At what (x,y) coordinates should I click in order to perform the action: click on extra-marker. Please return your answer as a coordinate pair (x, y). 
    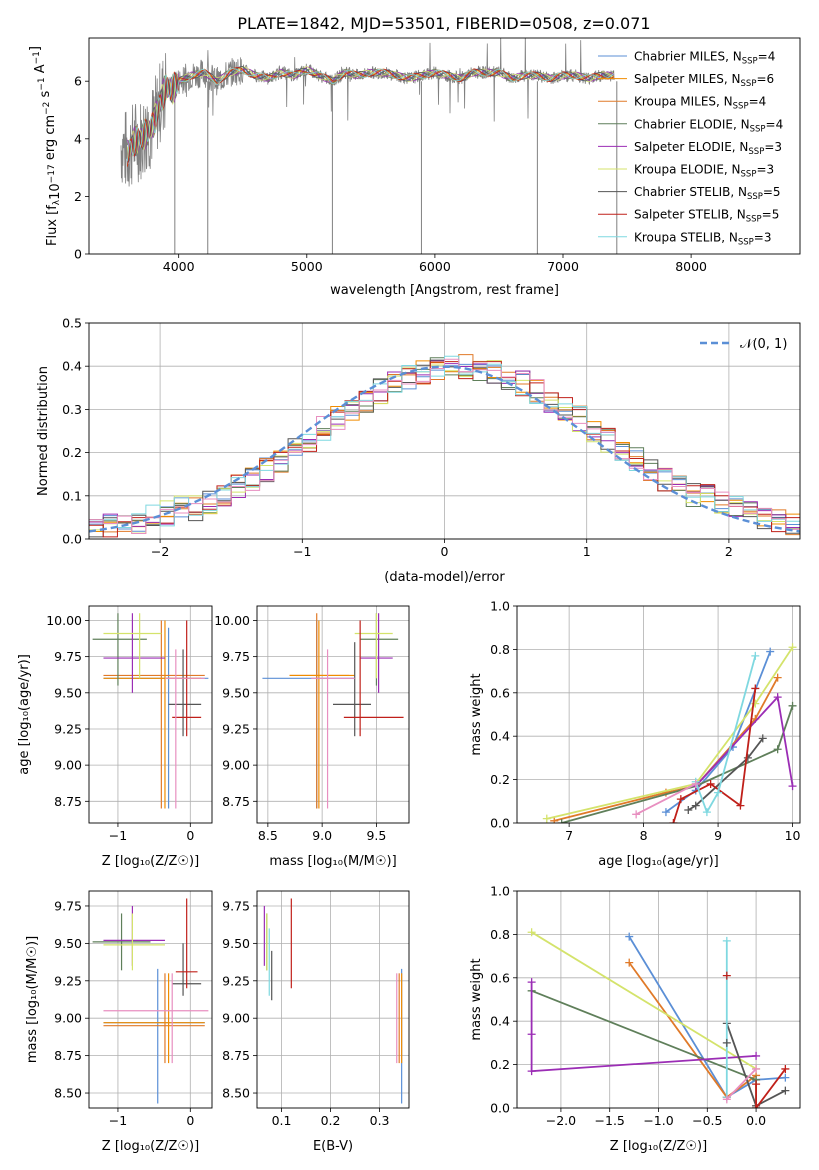
    Looking at the image, I should click on (726, 1042).